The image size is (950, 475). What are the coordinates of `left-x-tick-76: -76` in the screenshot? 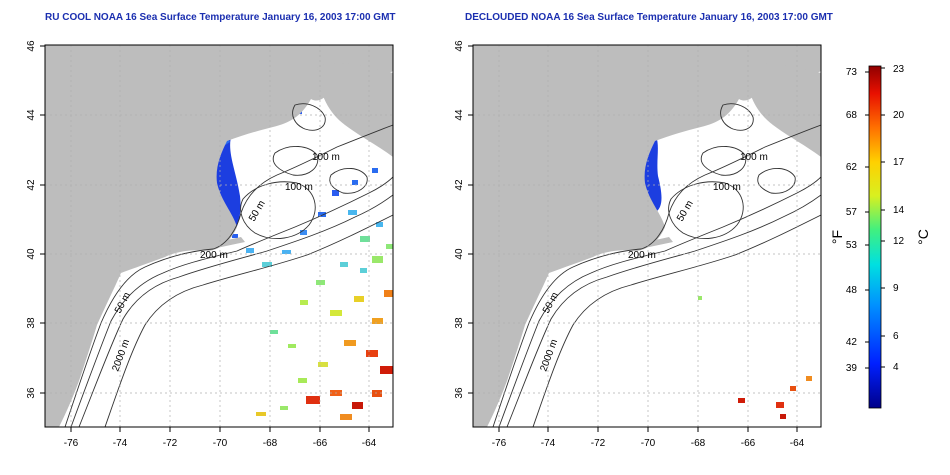 It's located at (71, 443).